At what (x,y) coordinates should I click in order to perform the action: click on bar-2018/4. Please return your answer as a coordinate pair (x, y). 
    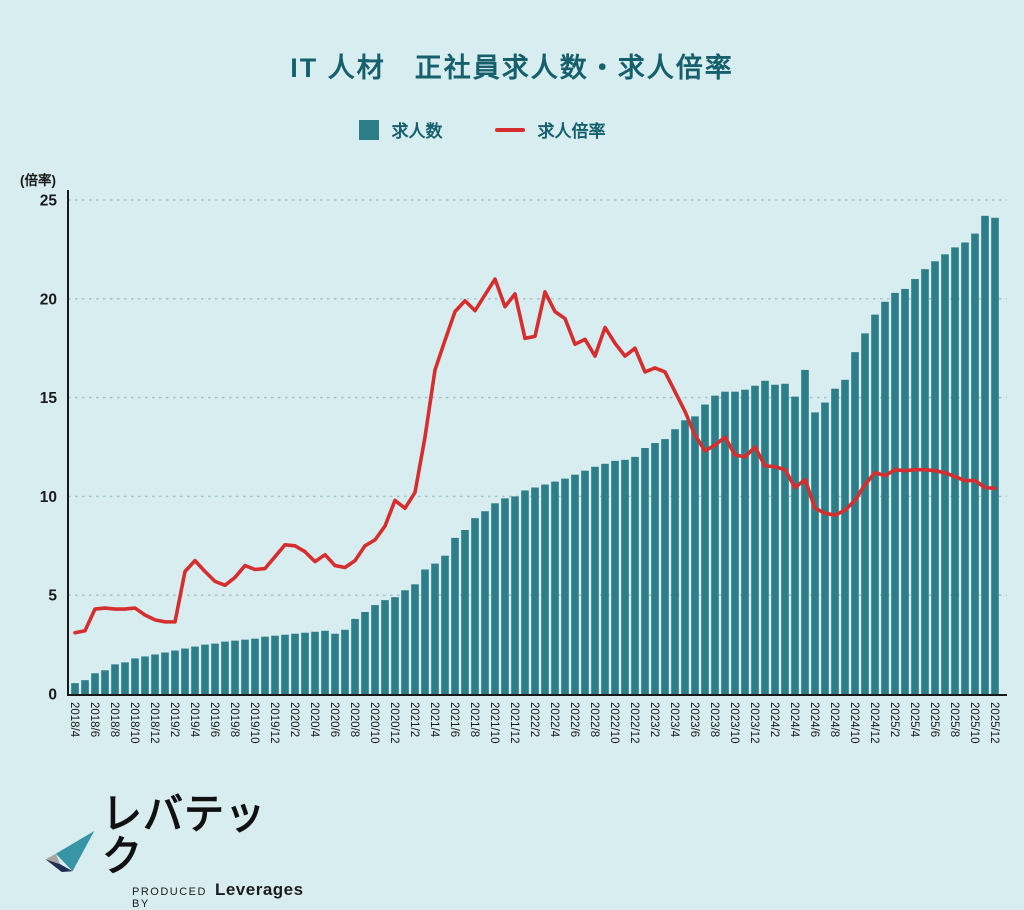
    Looking at the image, I should click on (75, 688).